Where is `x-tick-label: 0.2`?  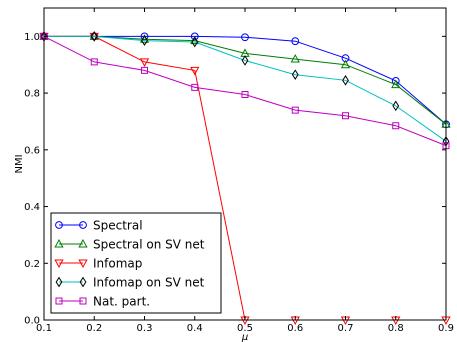 x-tick-label: 0.2 is located at coordinates (94, 328).